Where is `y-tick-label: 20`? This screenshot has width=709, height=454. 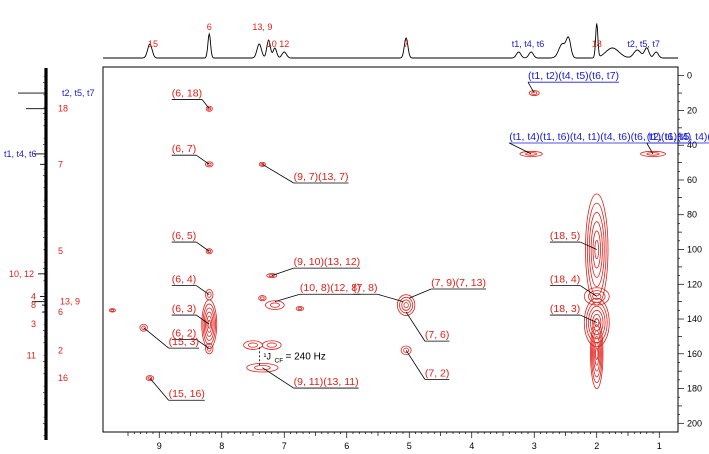 y-tick-label: 20 is located at coordinates (692, 110).